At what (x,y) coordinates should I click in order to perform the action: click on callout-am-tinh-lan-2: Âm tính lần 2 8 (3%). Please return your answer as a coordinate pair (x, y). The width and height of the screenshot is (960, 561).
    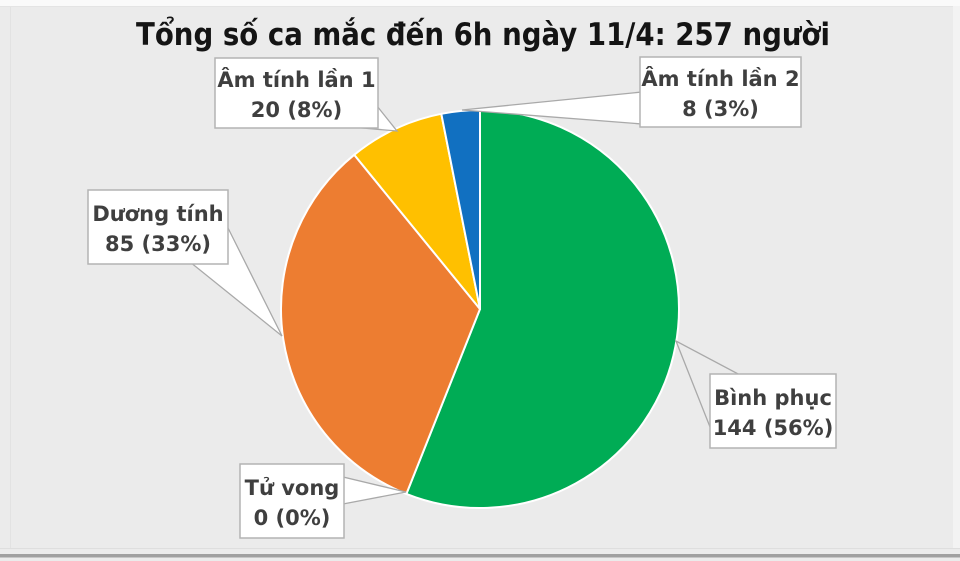
    Looking at the image, I should click on (631, 92).